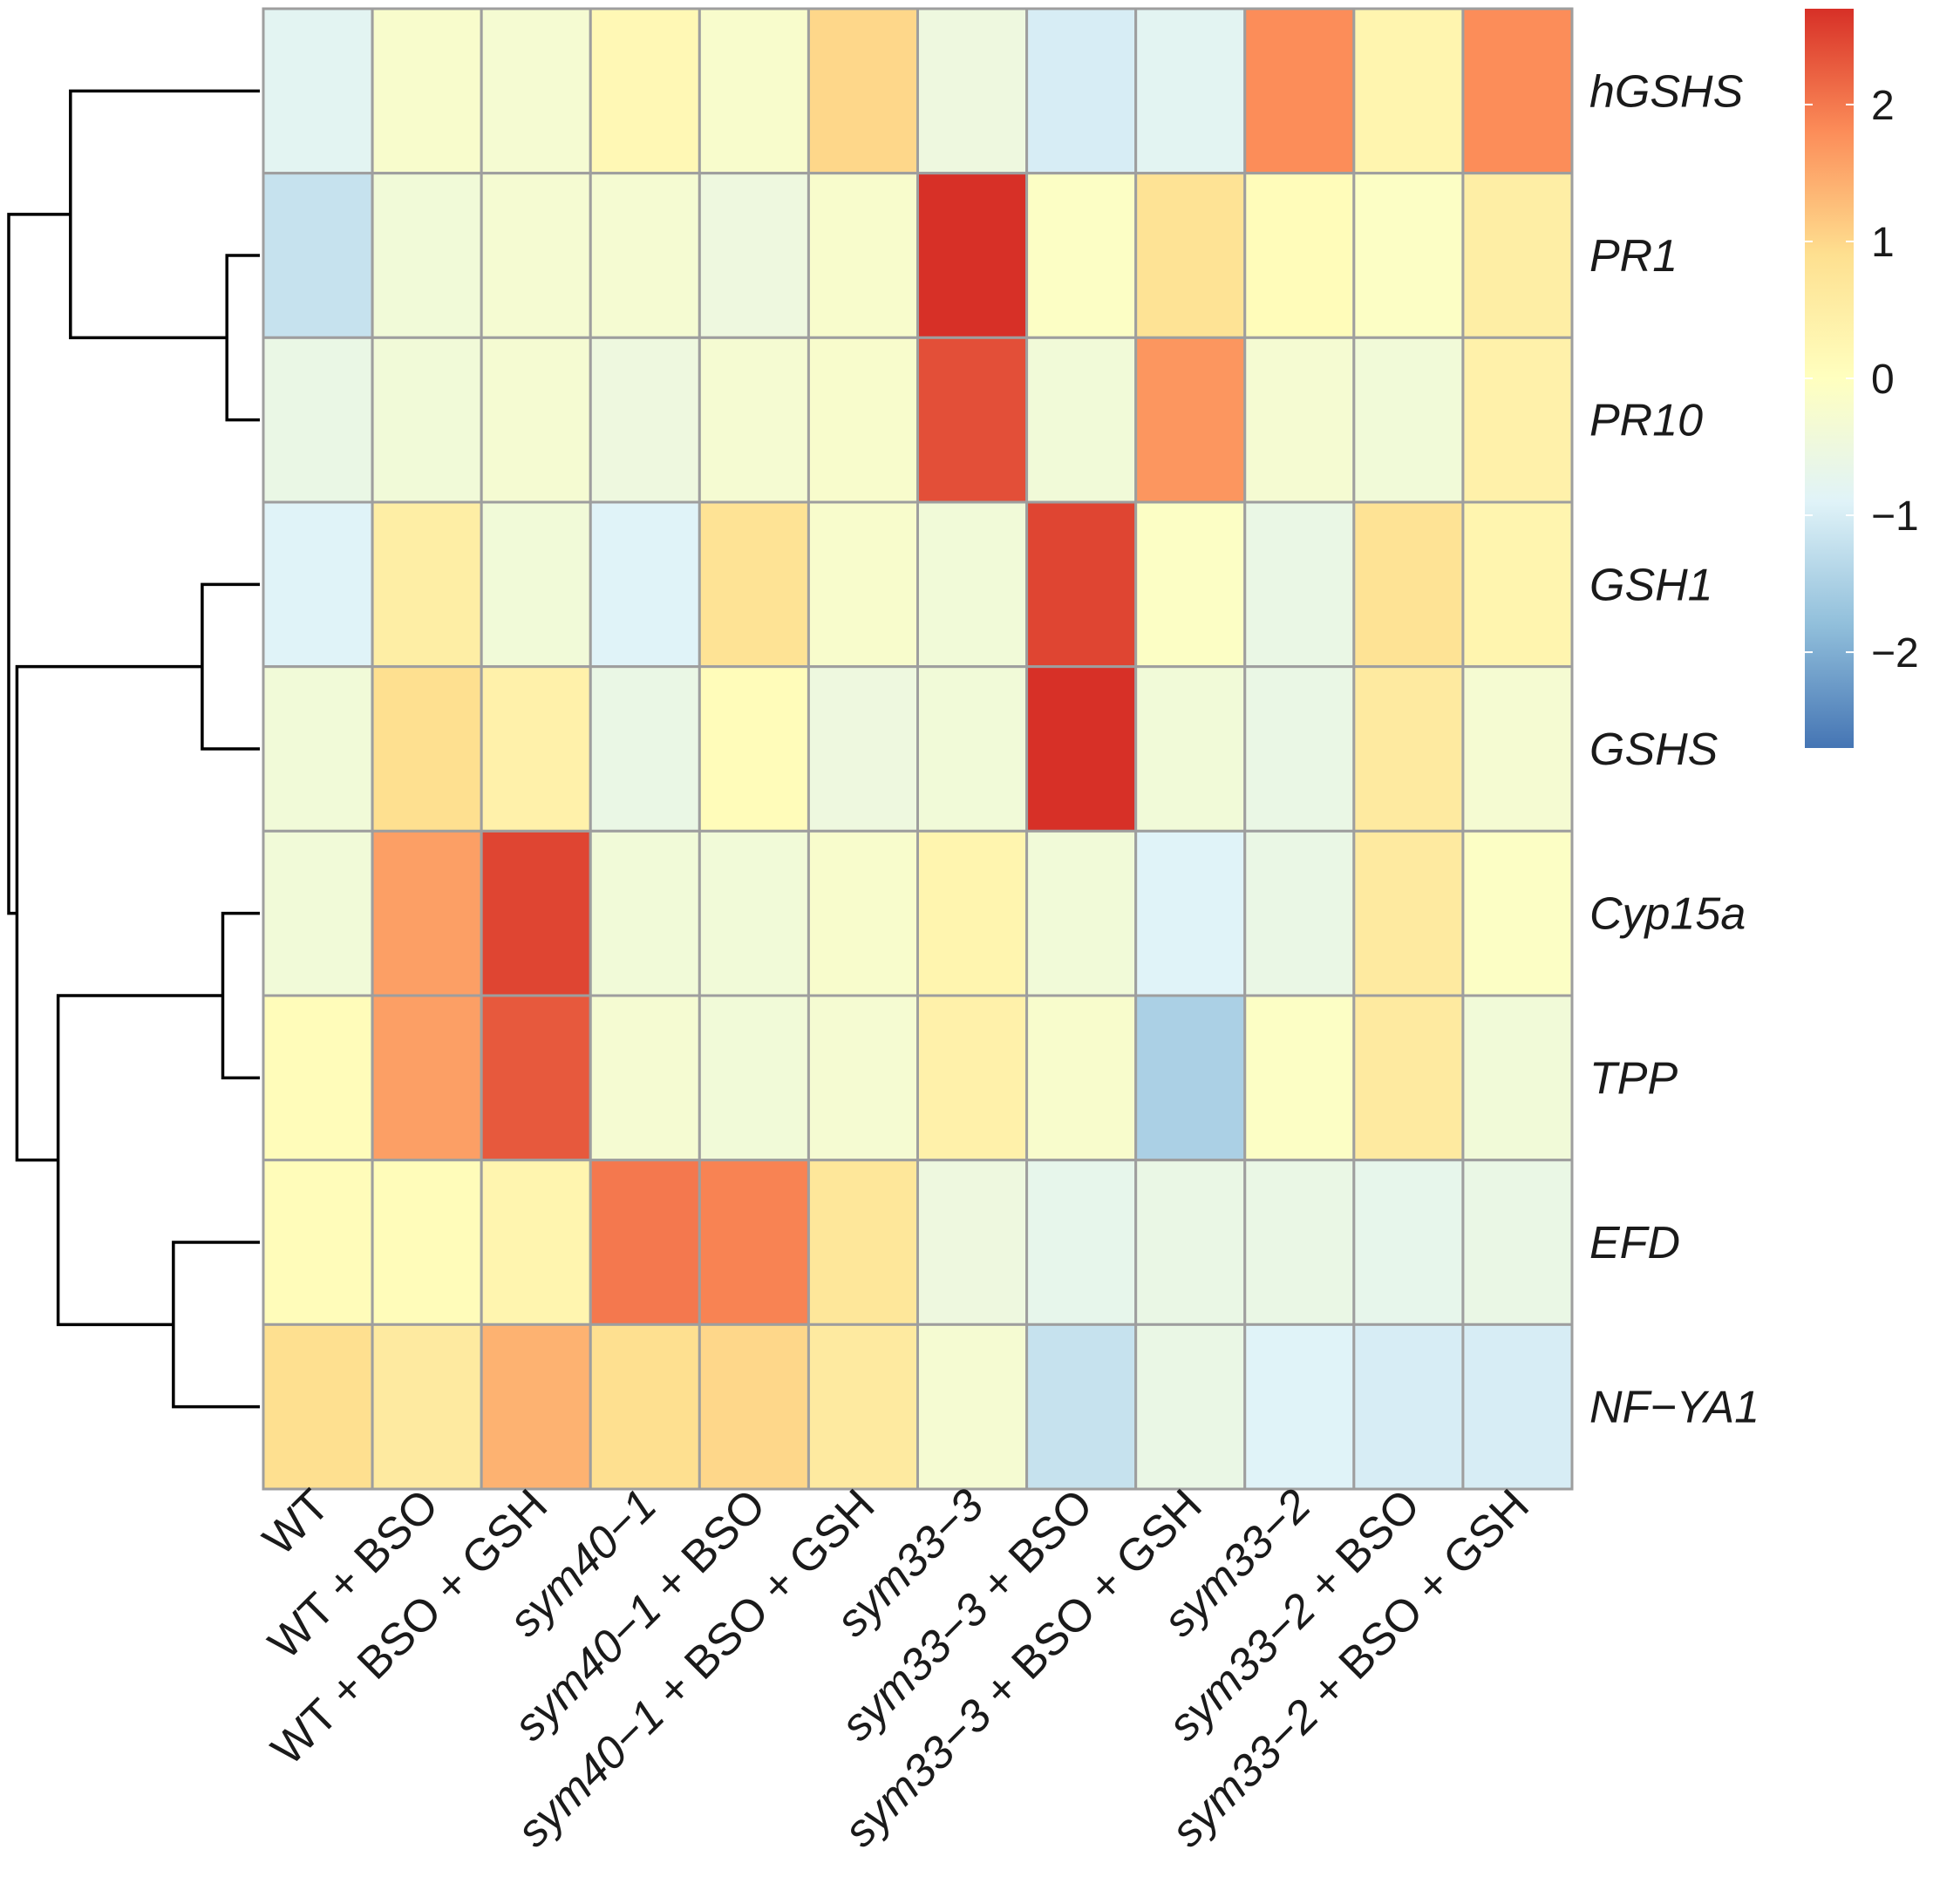  What do you see at coordinates (1646, 421) in the screenshot?
I see `row-label: PR10` at bounding box center [1646, 421].